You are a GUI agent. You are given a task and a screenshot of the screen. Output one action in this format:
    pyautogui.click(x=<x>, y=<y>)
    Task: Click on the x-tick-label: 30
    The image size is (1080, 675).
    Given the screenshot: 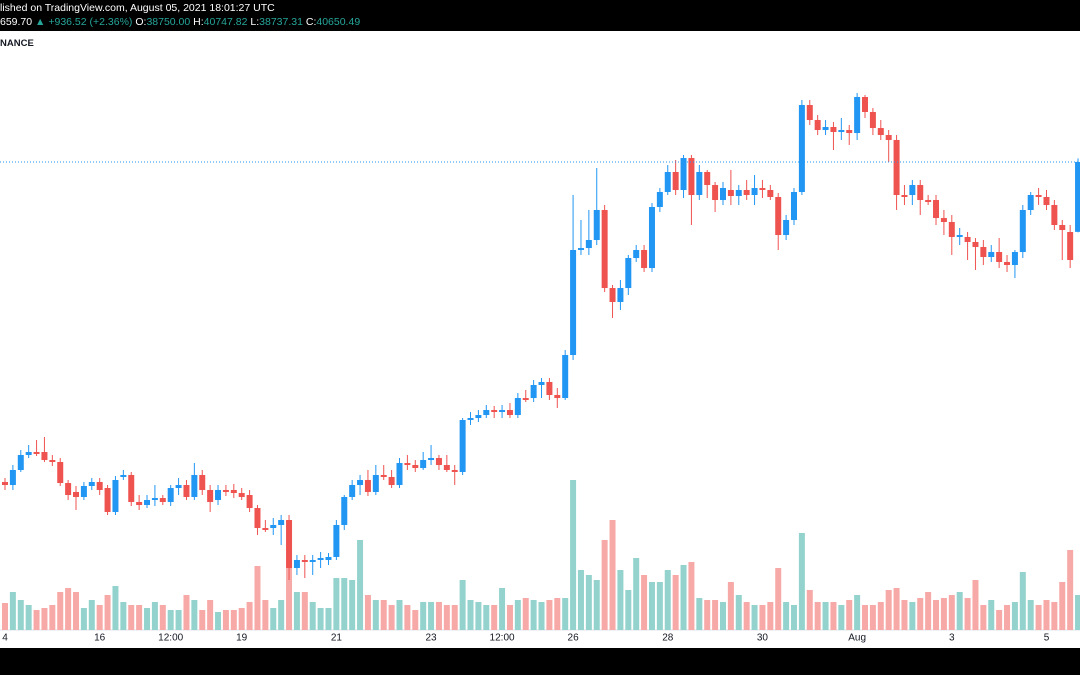 What is the action you would take?
    pyautogui.click(x=763, y=638)
    